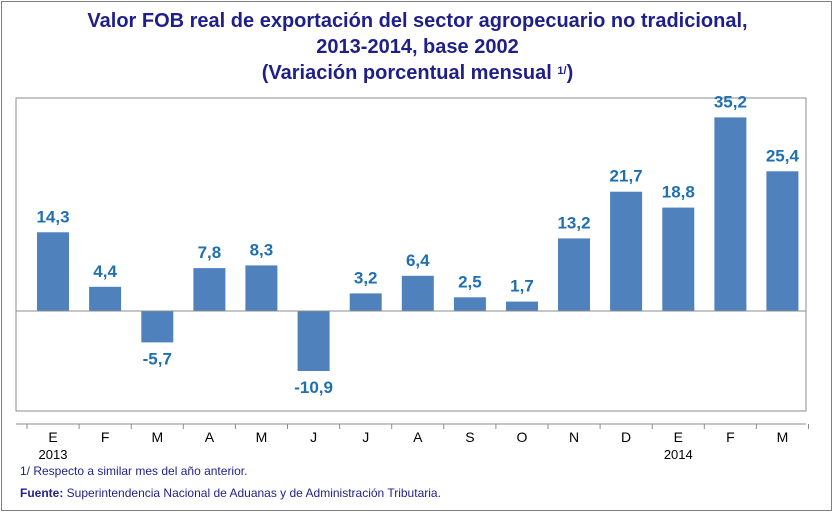 The width and height of the screenshot is (835, 514). Describe the element at coordinates (573, 222) in the screenshot. I see `data-label-10: 13,2` at that location.